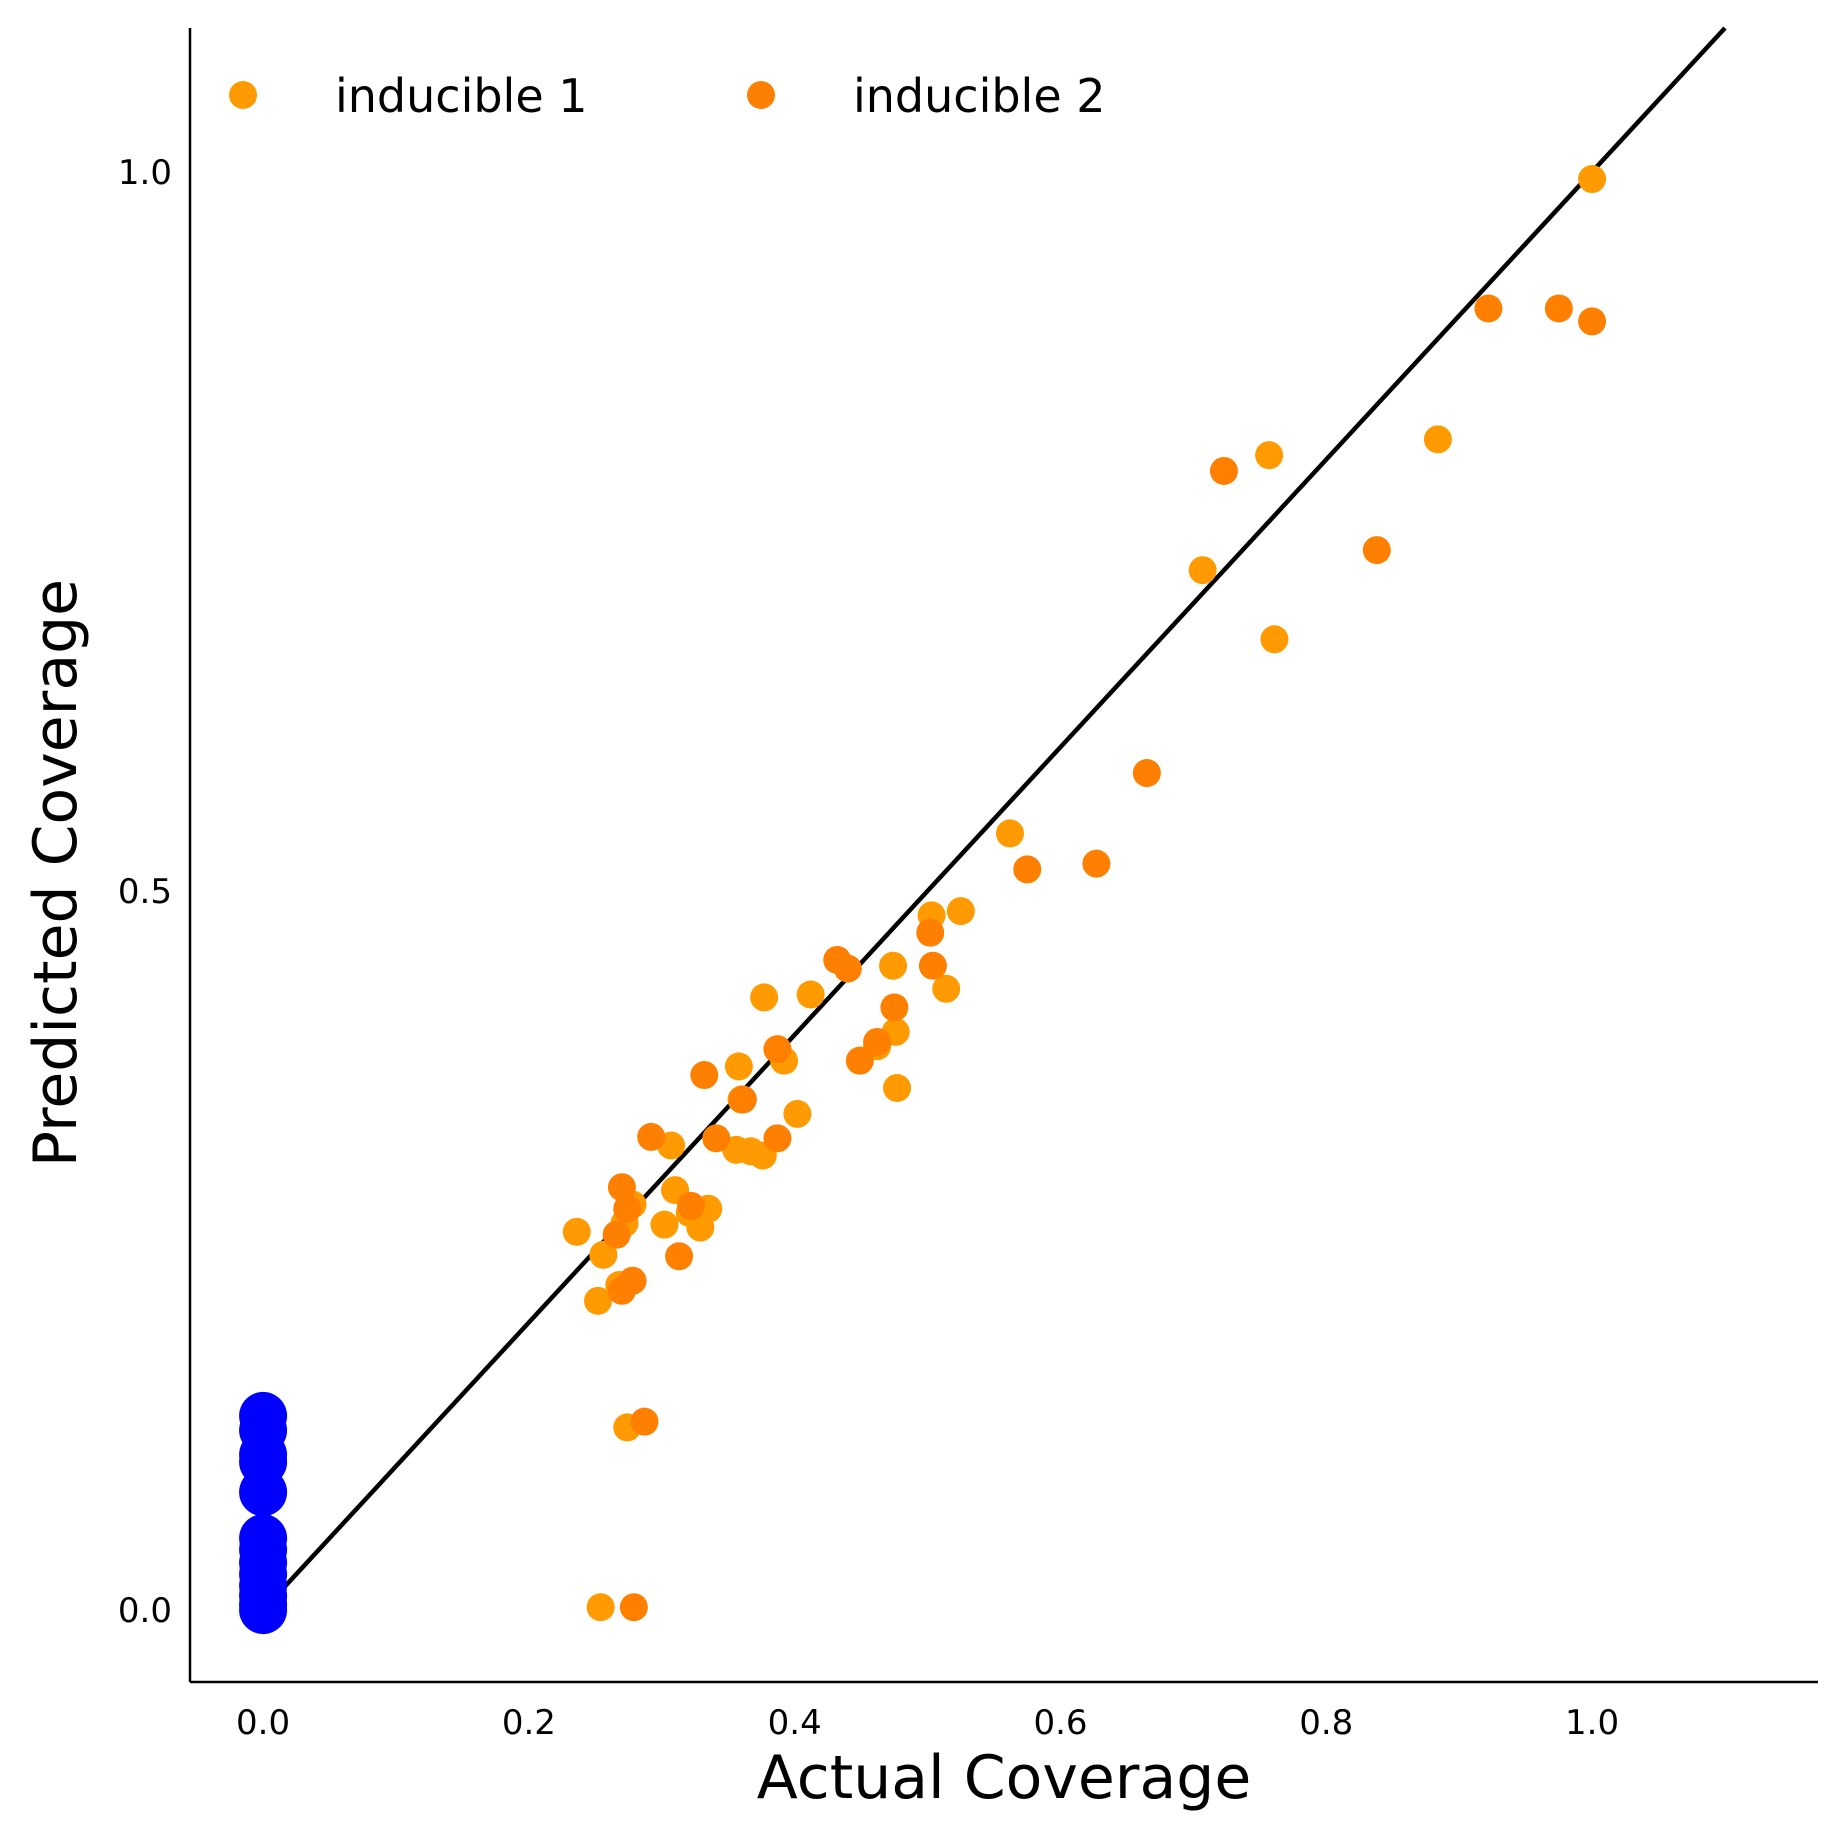 Image resolution: width=1834 pixels, height=1834 pixels. I want to click on legend-label: inducible 2, so click(979, 96).